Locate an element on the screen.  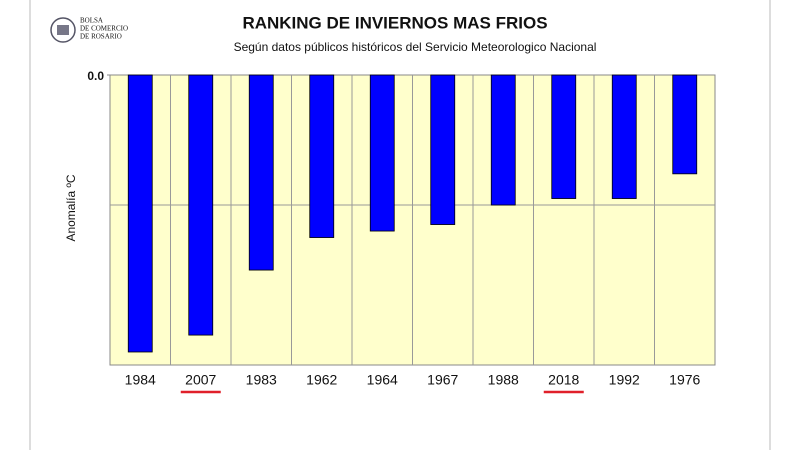
x-tick-label: 1984 is located at coordinates (140, 380).